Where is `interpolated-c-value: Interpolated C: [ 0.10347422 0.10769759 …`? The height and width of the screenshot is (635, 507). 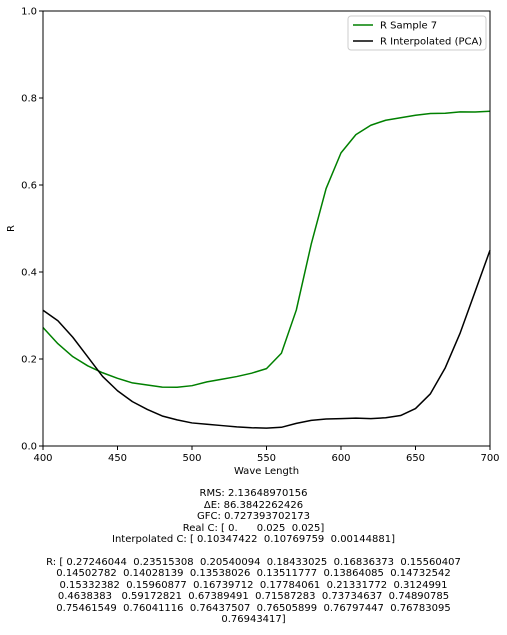 interpolated-c-value: Interpolated C: [ 0.10347422 0.10769759 … is located at coordinates (253, 539).